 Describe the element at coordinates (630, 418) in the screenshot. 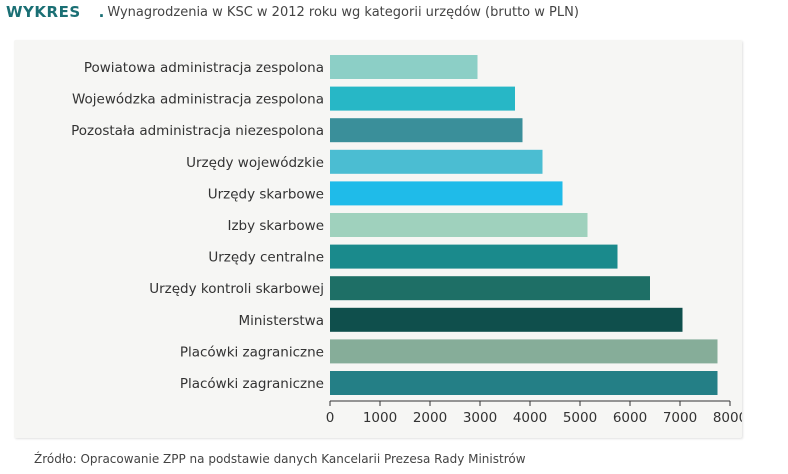

I see `x-tick-label: 6000` at that location.